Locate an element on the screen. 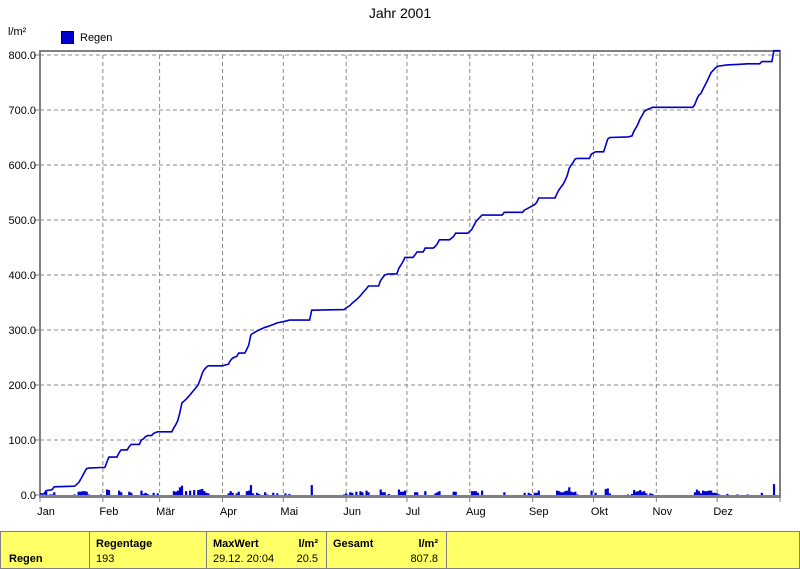  x-tick-label: Nov is located at coordinates (663, 512).